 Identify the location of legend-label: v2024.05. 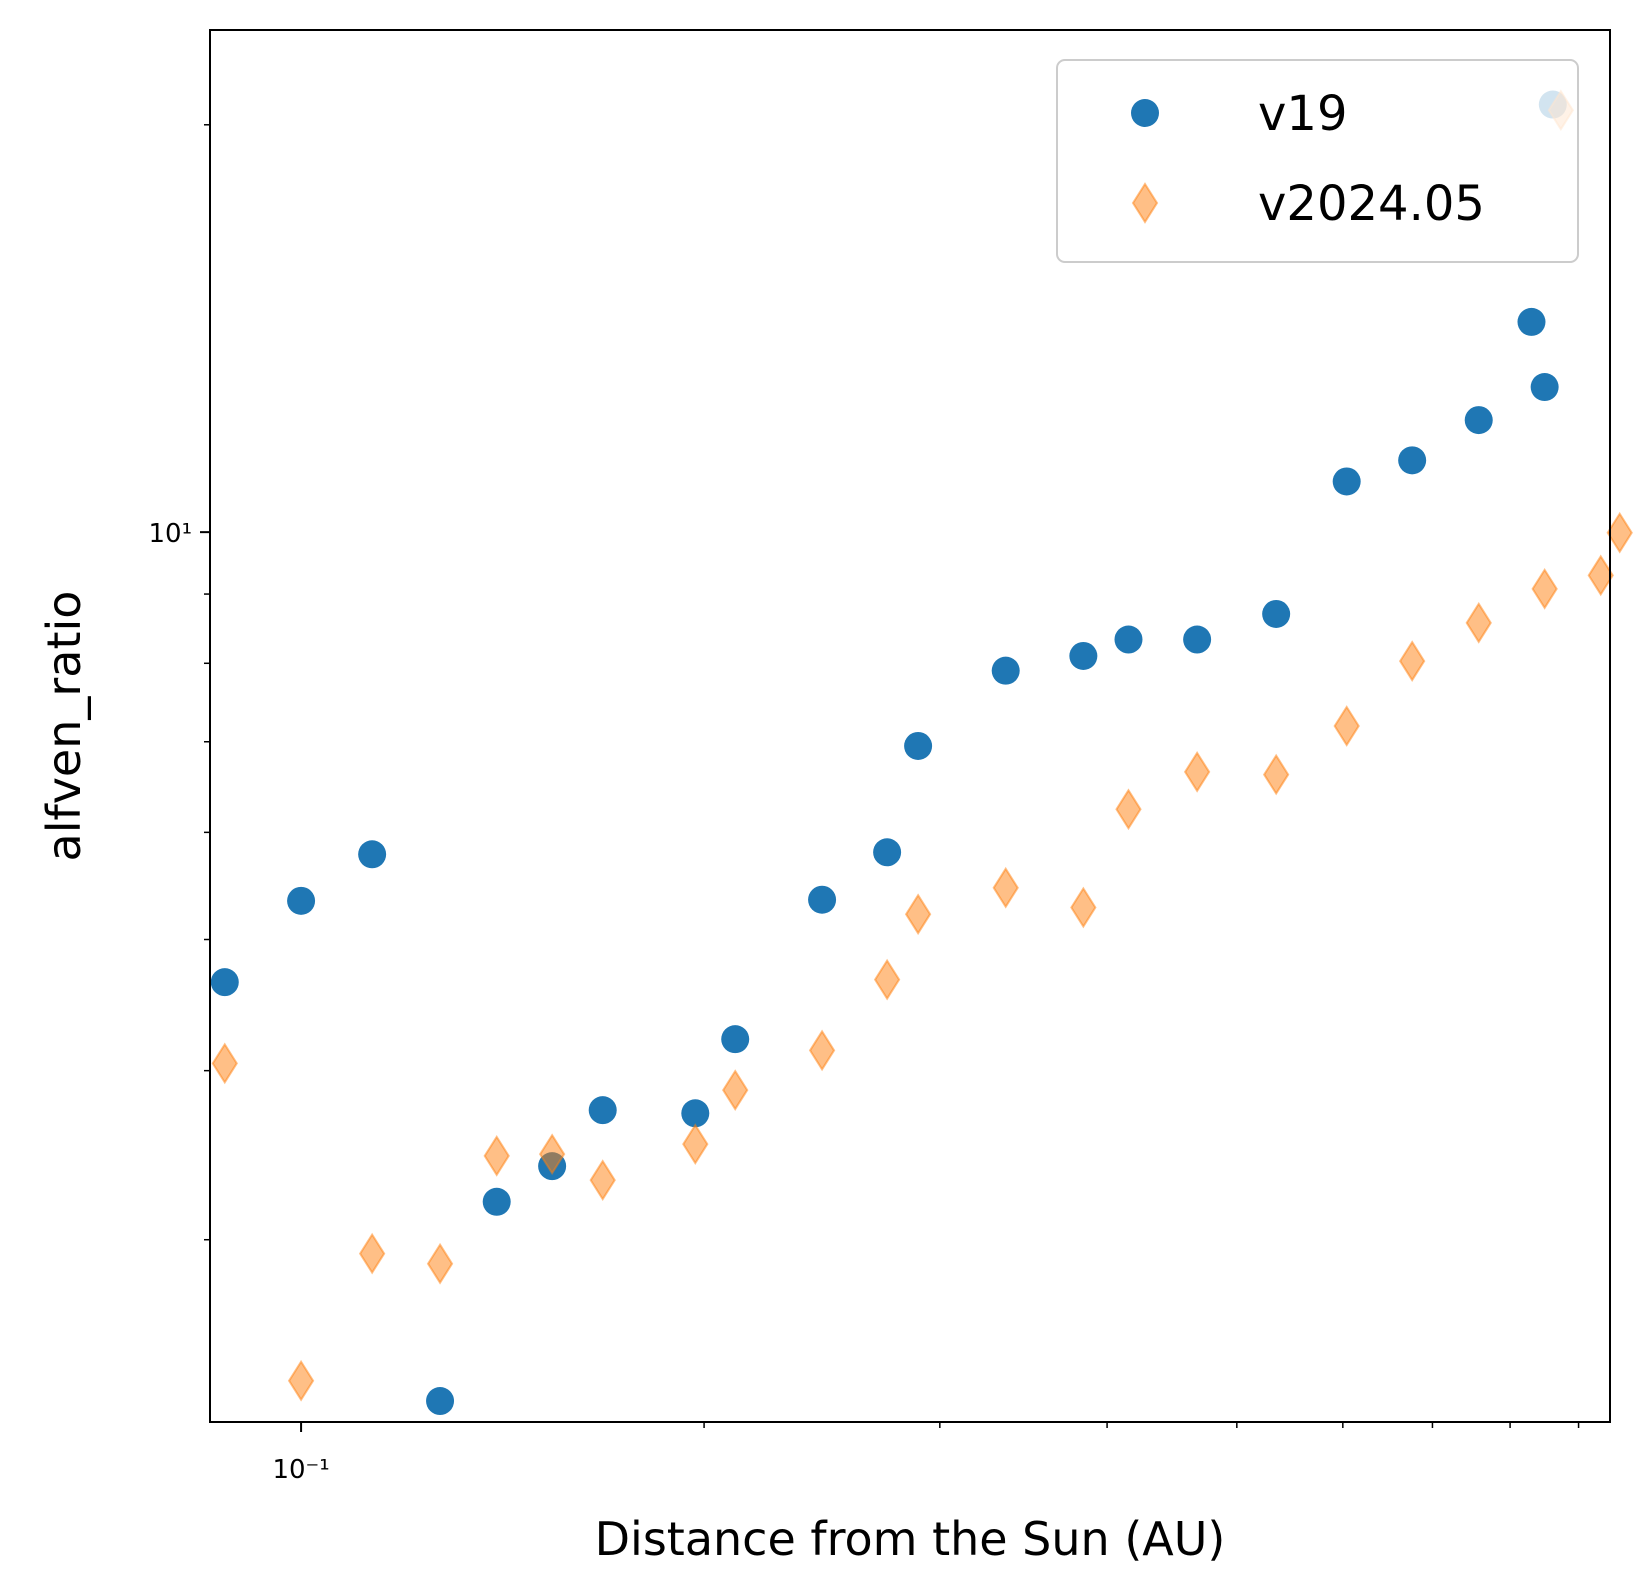
(1371, 204).